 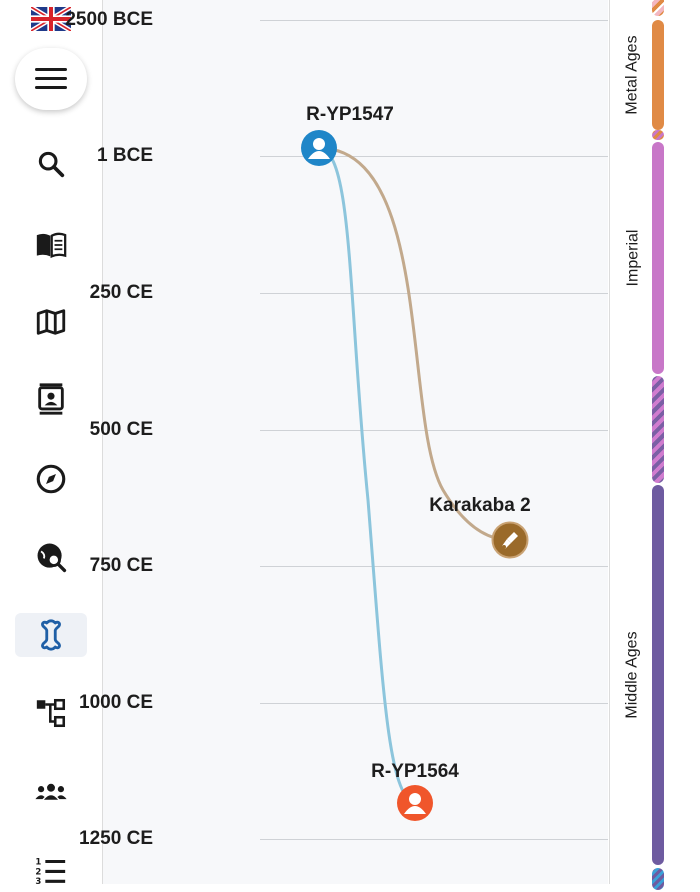 What do you see at coordinates (632, 258) in the screenshot?
I see `era-label-imperial: Imperial` at bounding box center [632, 258].